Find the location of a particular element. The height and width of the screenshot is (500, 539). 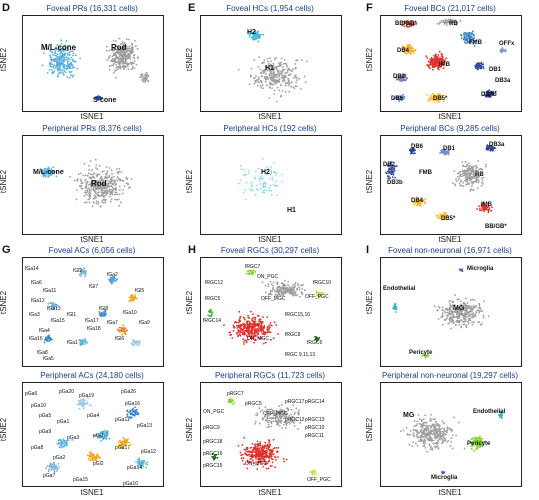

cluster-label: fGa9 is located at coordinates (144, 323).